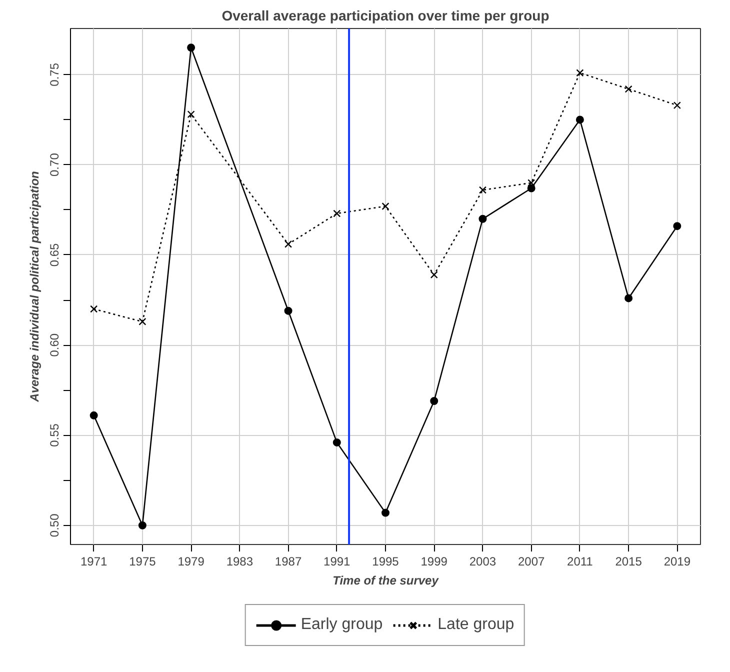 This screenshot has width=730, height=672. Describe the element at coordinates (386, 16) in the screenshot. I see `chart-title: Overall average participation over time per group` at that location.